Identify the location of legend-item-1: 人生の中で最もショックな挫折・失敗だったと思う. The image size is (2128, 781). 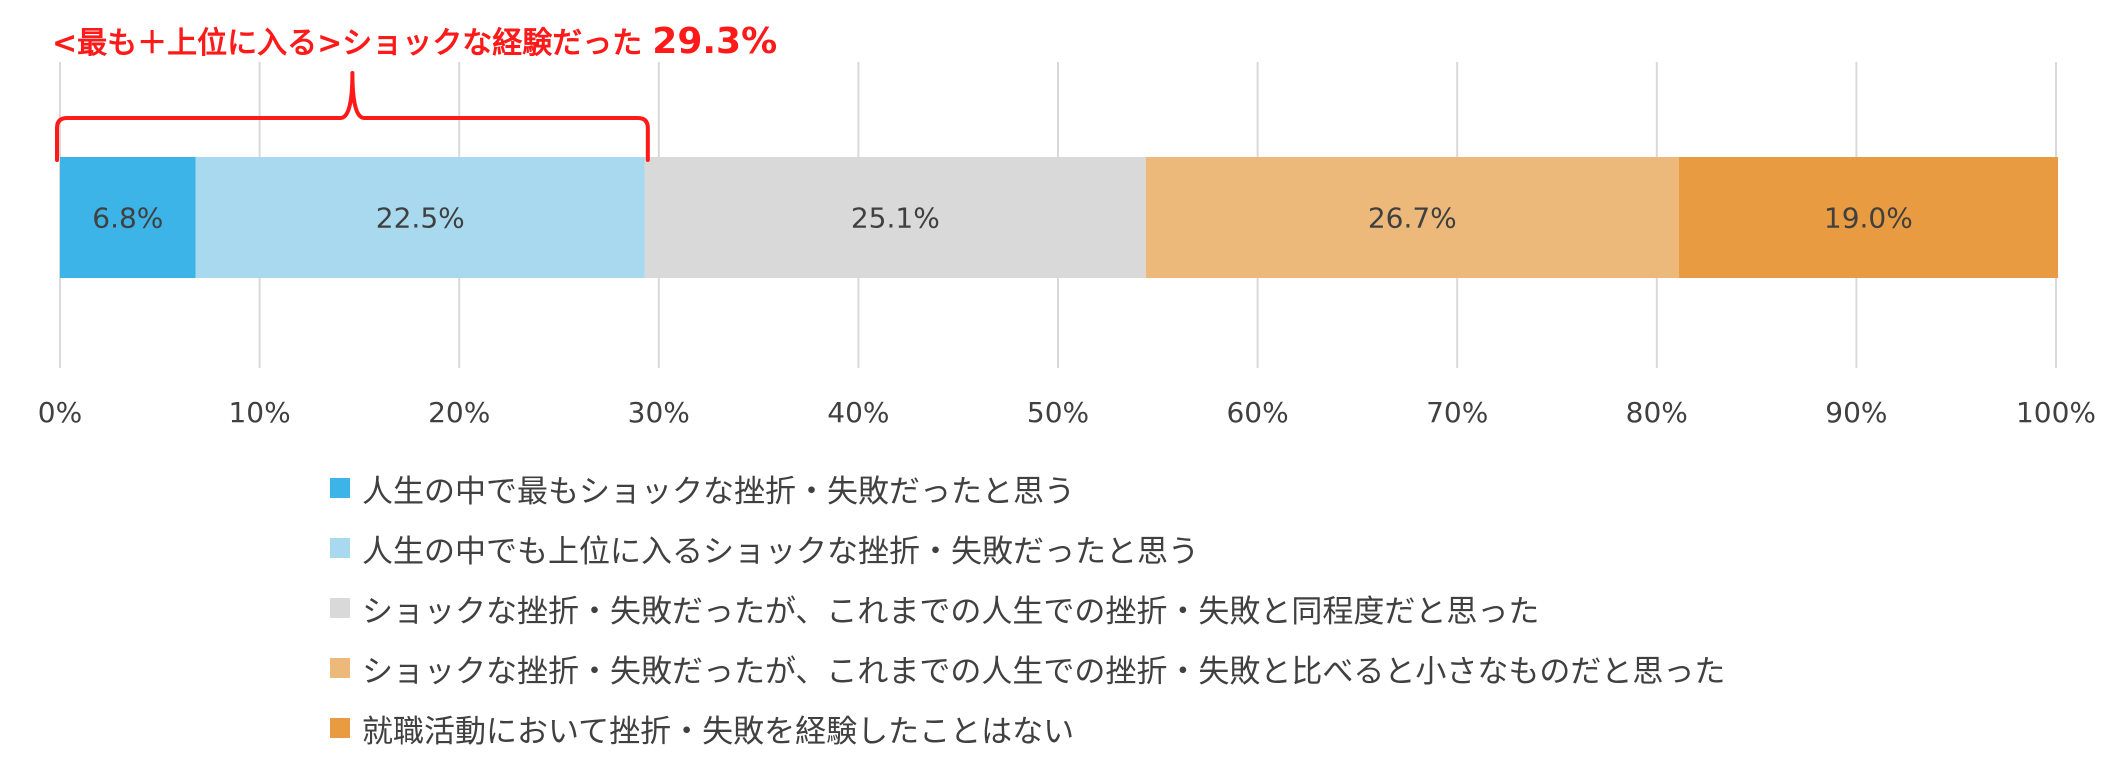
(1027, 488).